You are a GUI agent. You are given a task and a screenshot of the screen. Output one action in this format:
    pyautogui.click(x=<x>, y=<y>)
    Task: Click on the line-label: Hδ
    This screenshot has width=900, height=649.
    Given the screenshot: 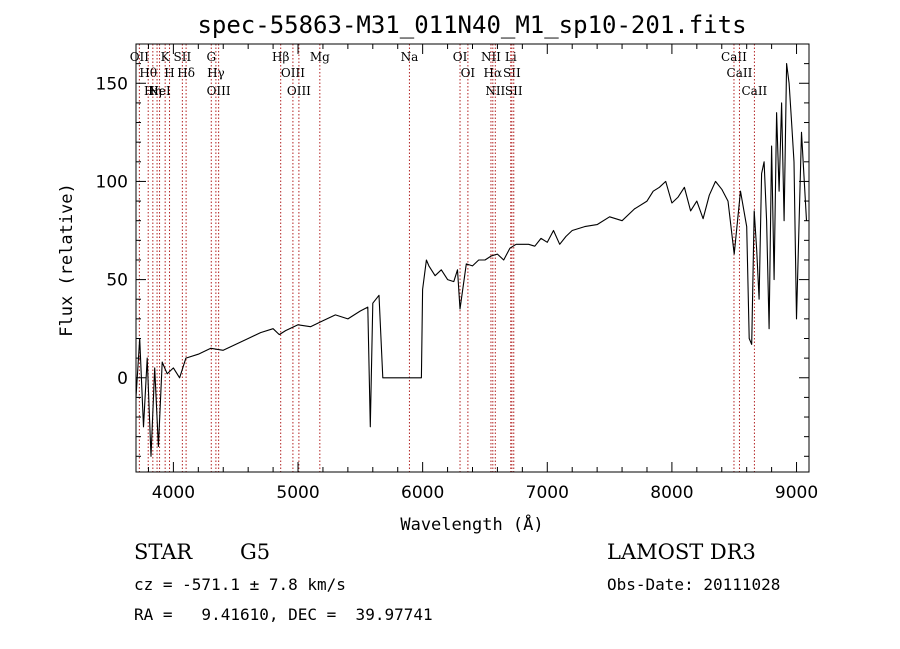 What is the action you would take?
    pyautogui.click(x=186, y=73)
    